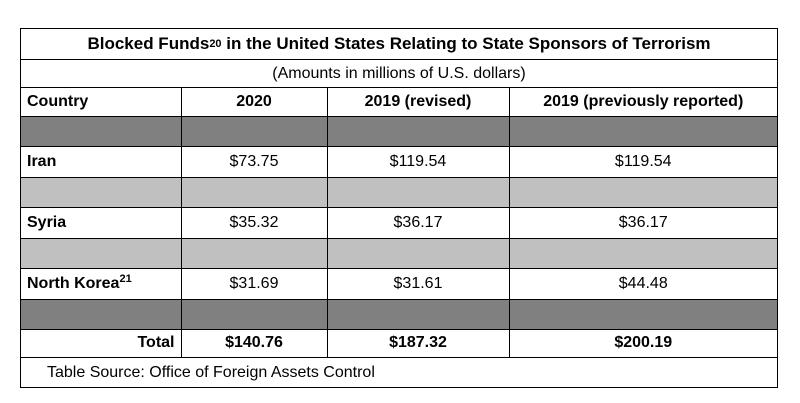  Describe the element at coordinates (418, 161) in the screenshot. I see `value-2019-revised: $119.54` at that location.